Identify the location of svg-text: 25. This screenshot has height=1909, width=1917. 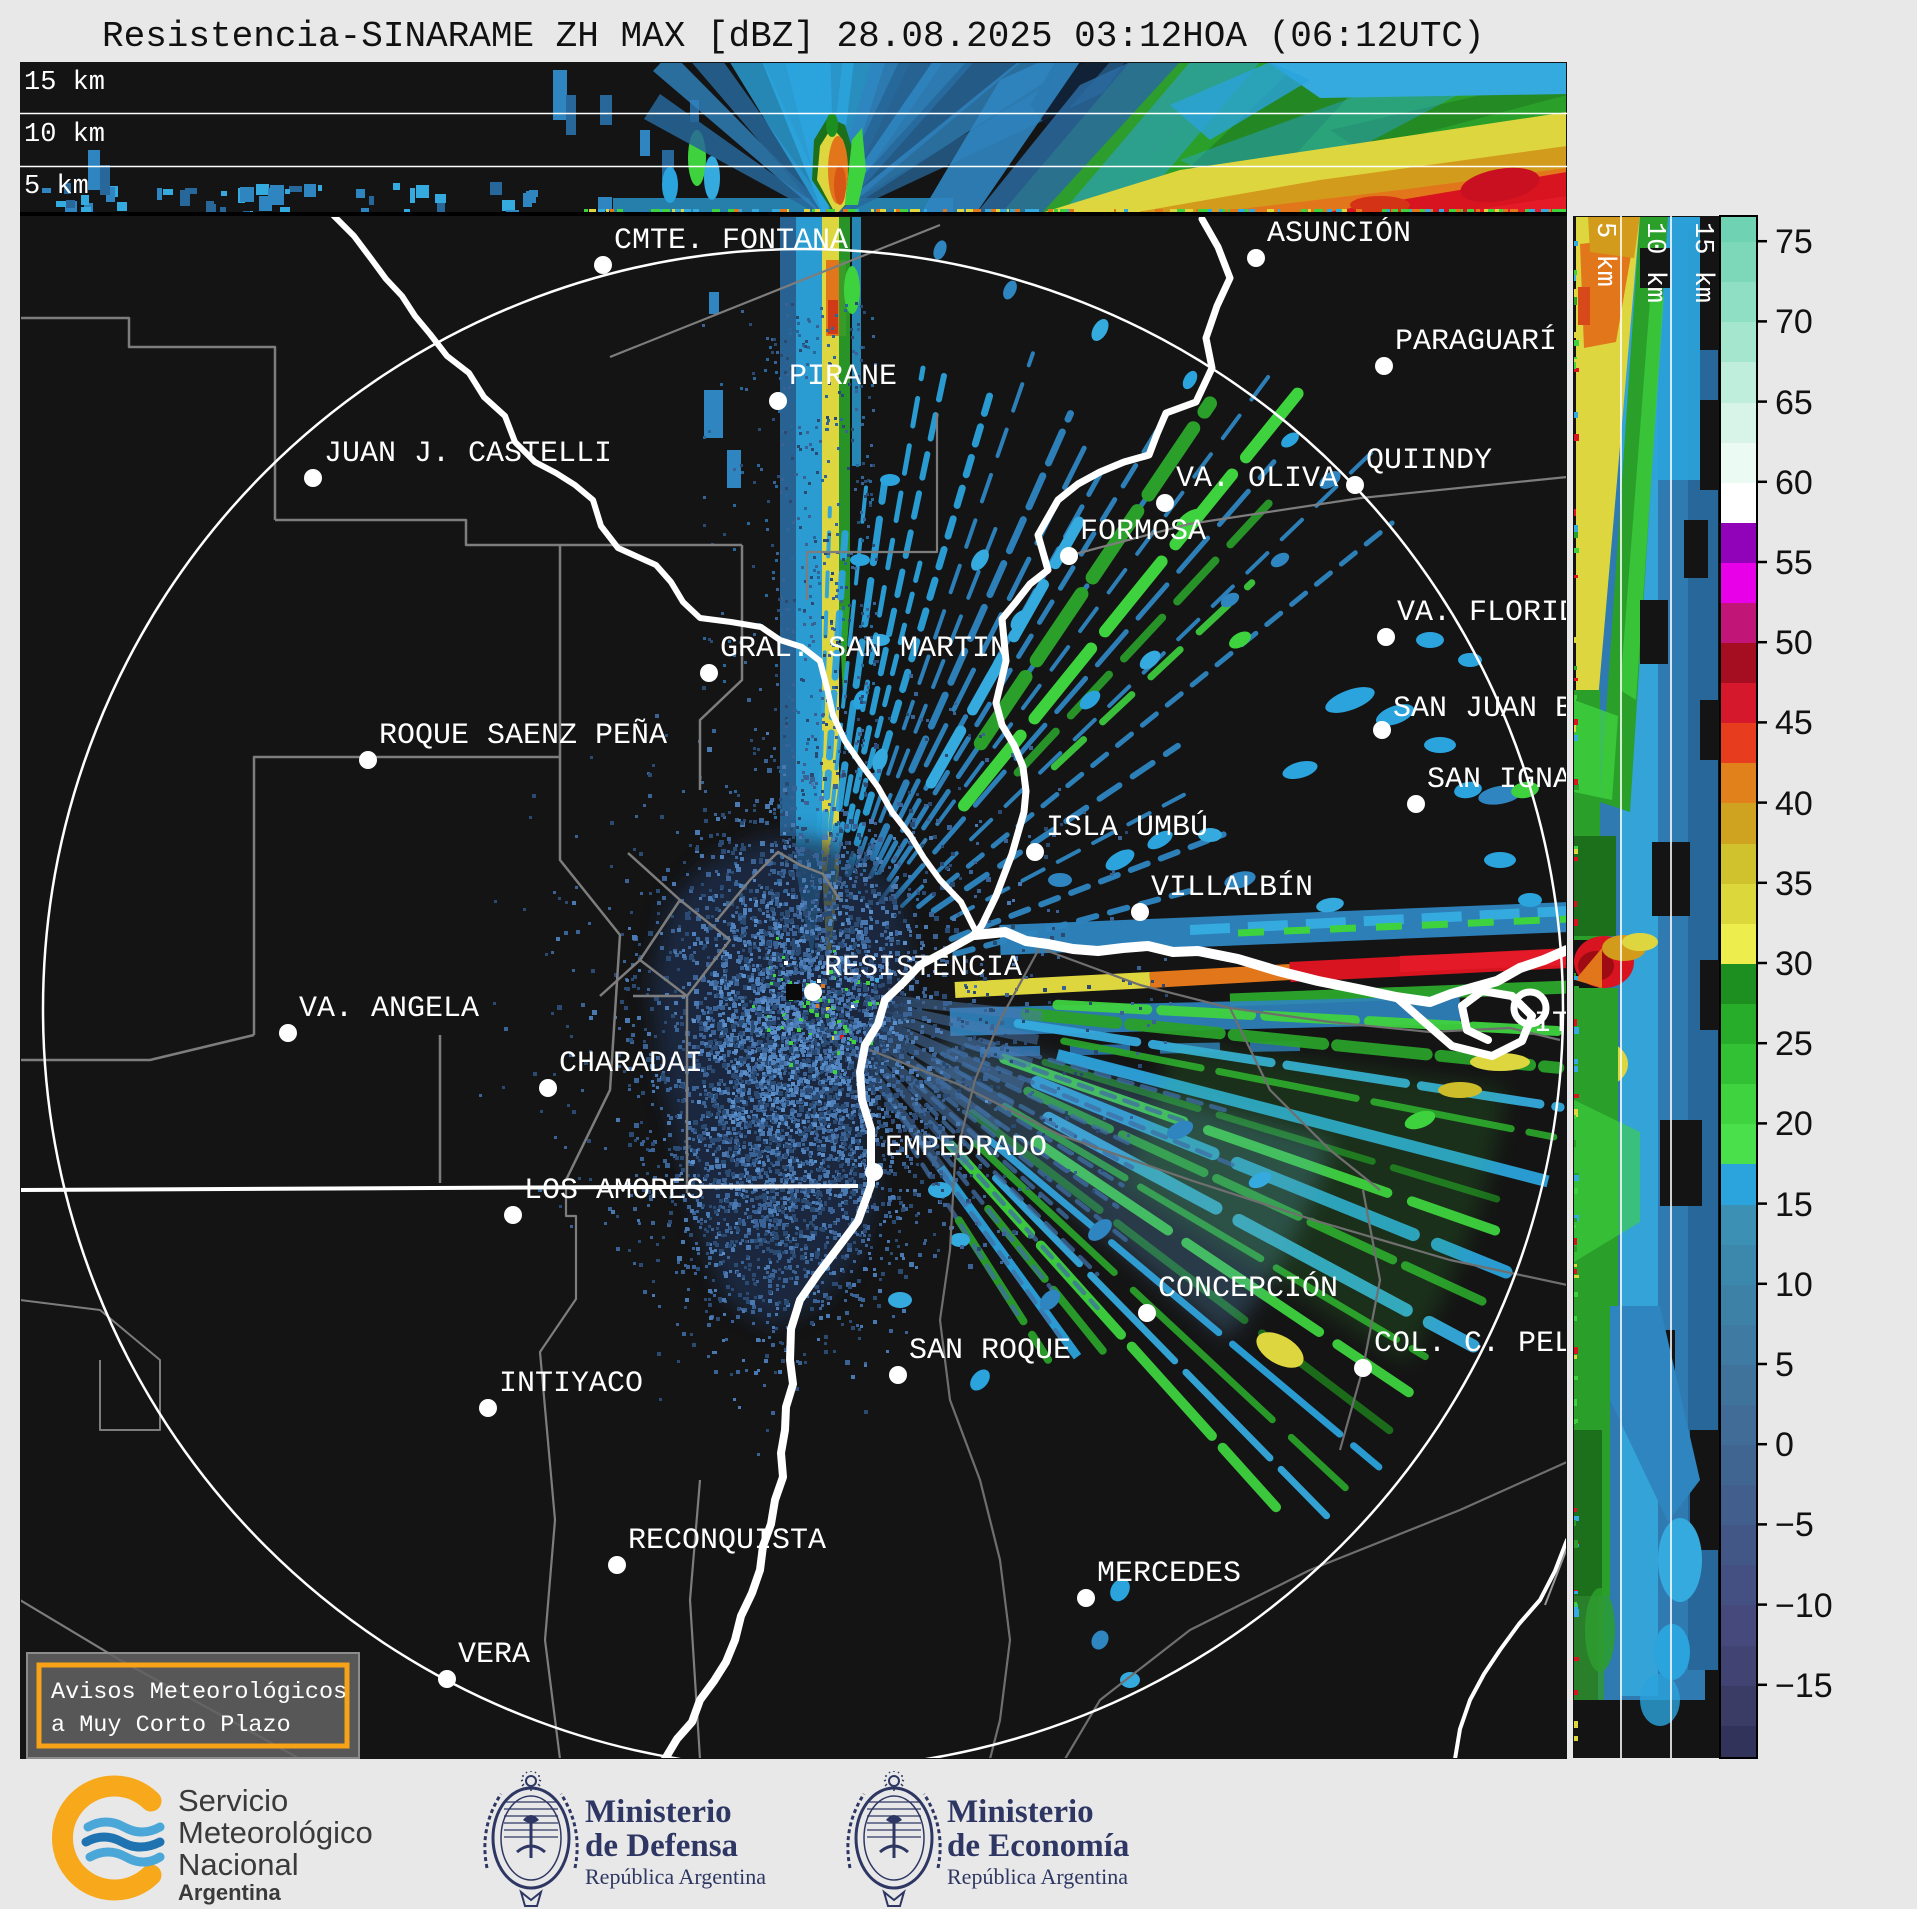
(1794, 1044).